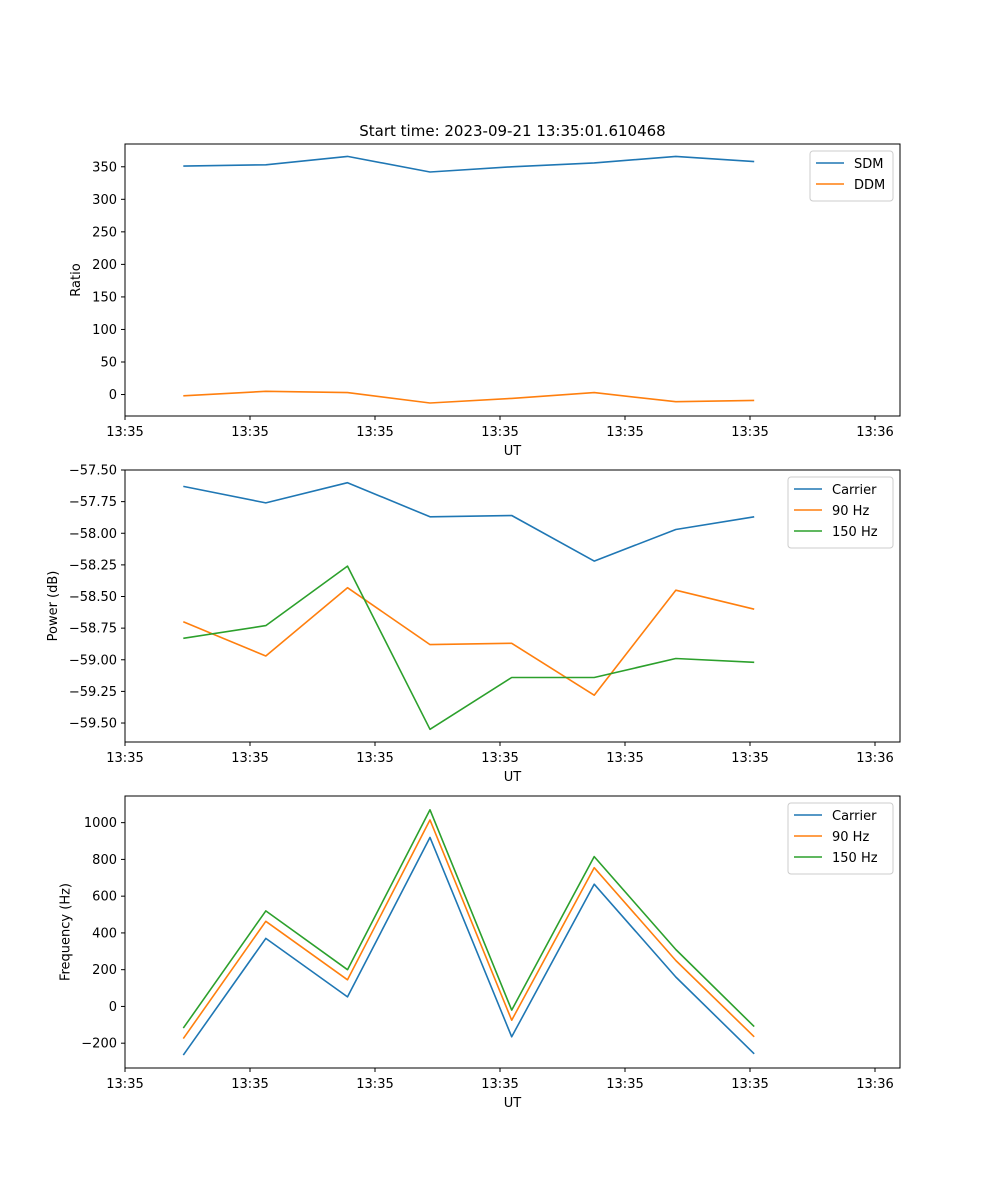 This screenshot has width=1000, height=1200. Describe the element at coordinates (108, 362) in the screenshot. I see `y-tick-label: 50` at that location.